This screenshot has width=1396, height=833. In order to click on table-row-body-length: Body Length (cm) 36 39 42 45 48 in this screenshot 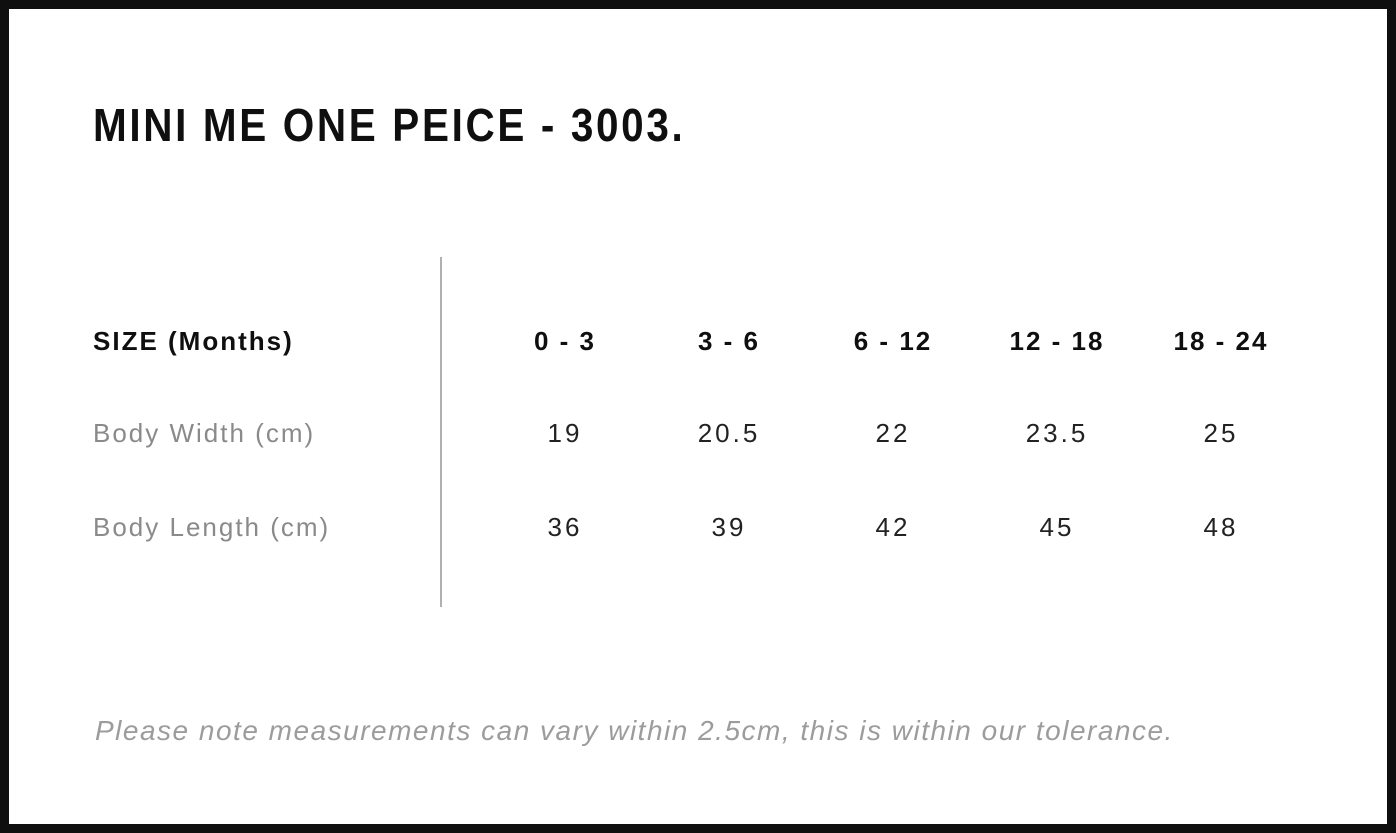, I will do `click(698, 527)`.